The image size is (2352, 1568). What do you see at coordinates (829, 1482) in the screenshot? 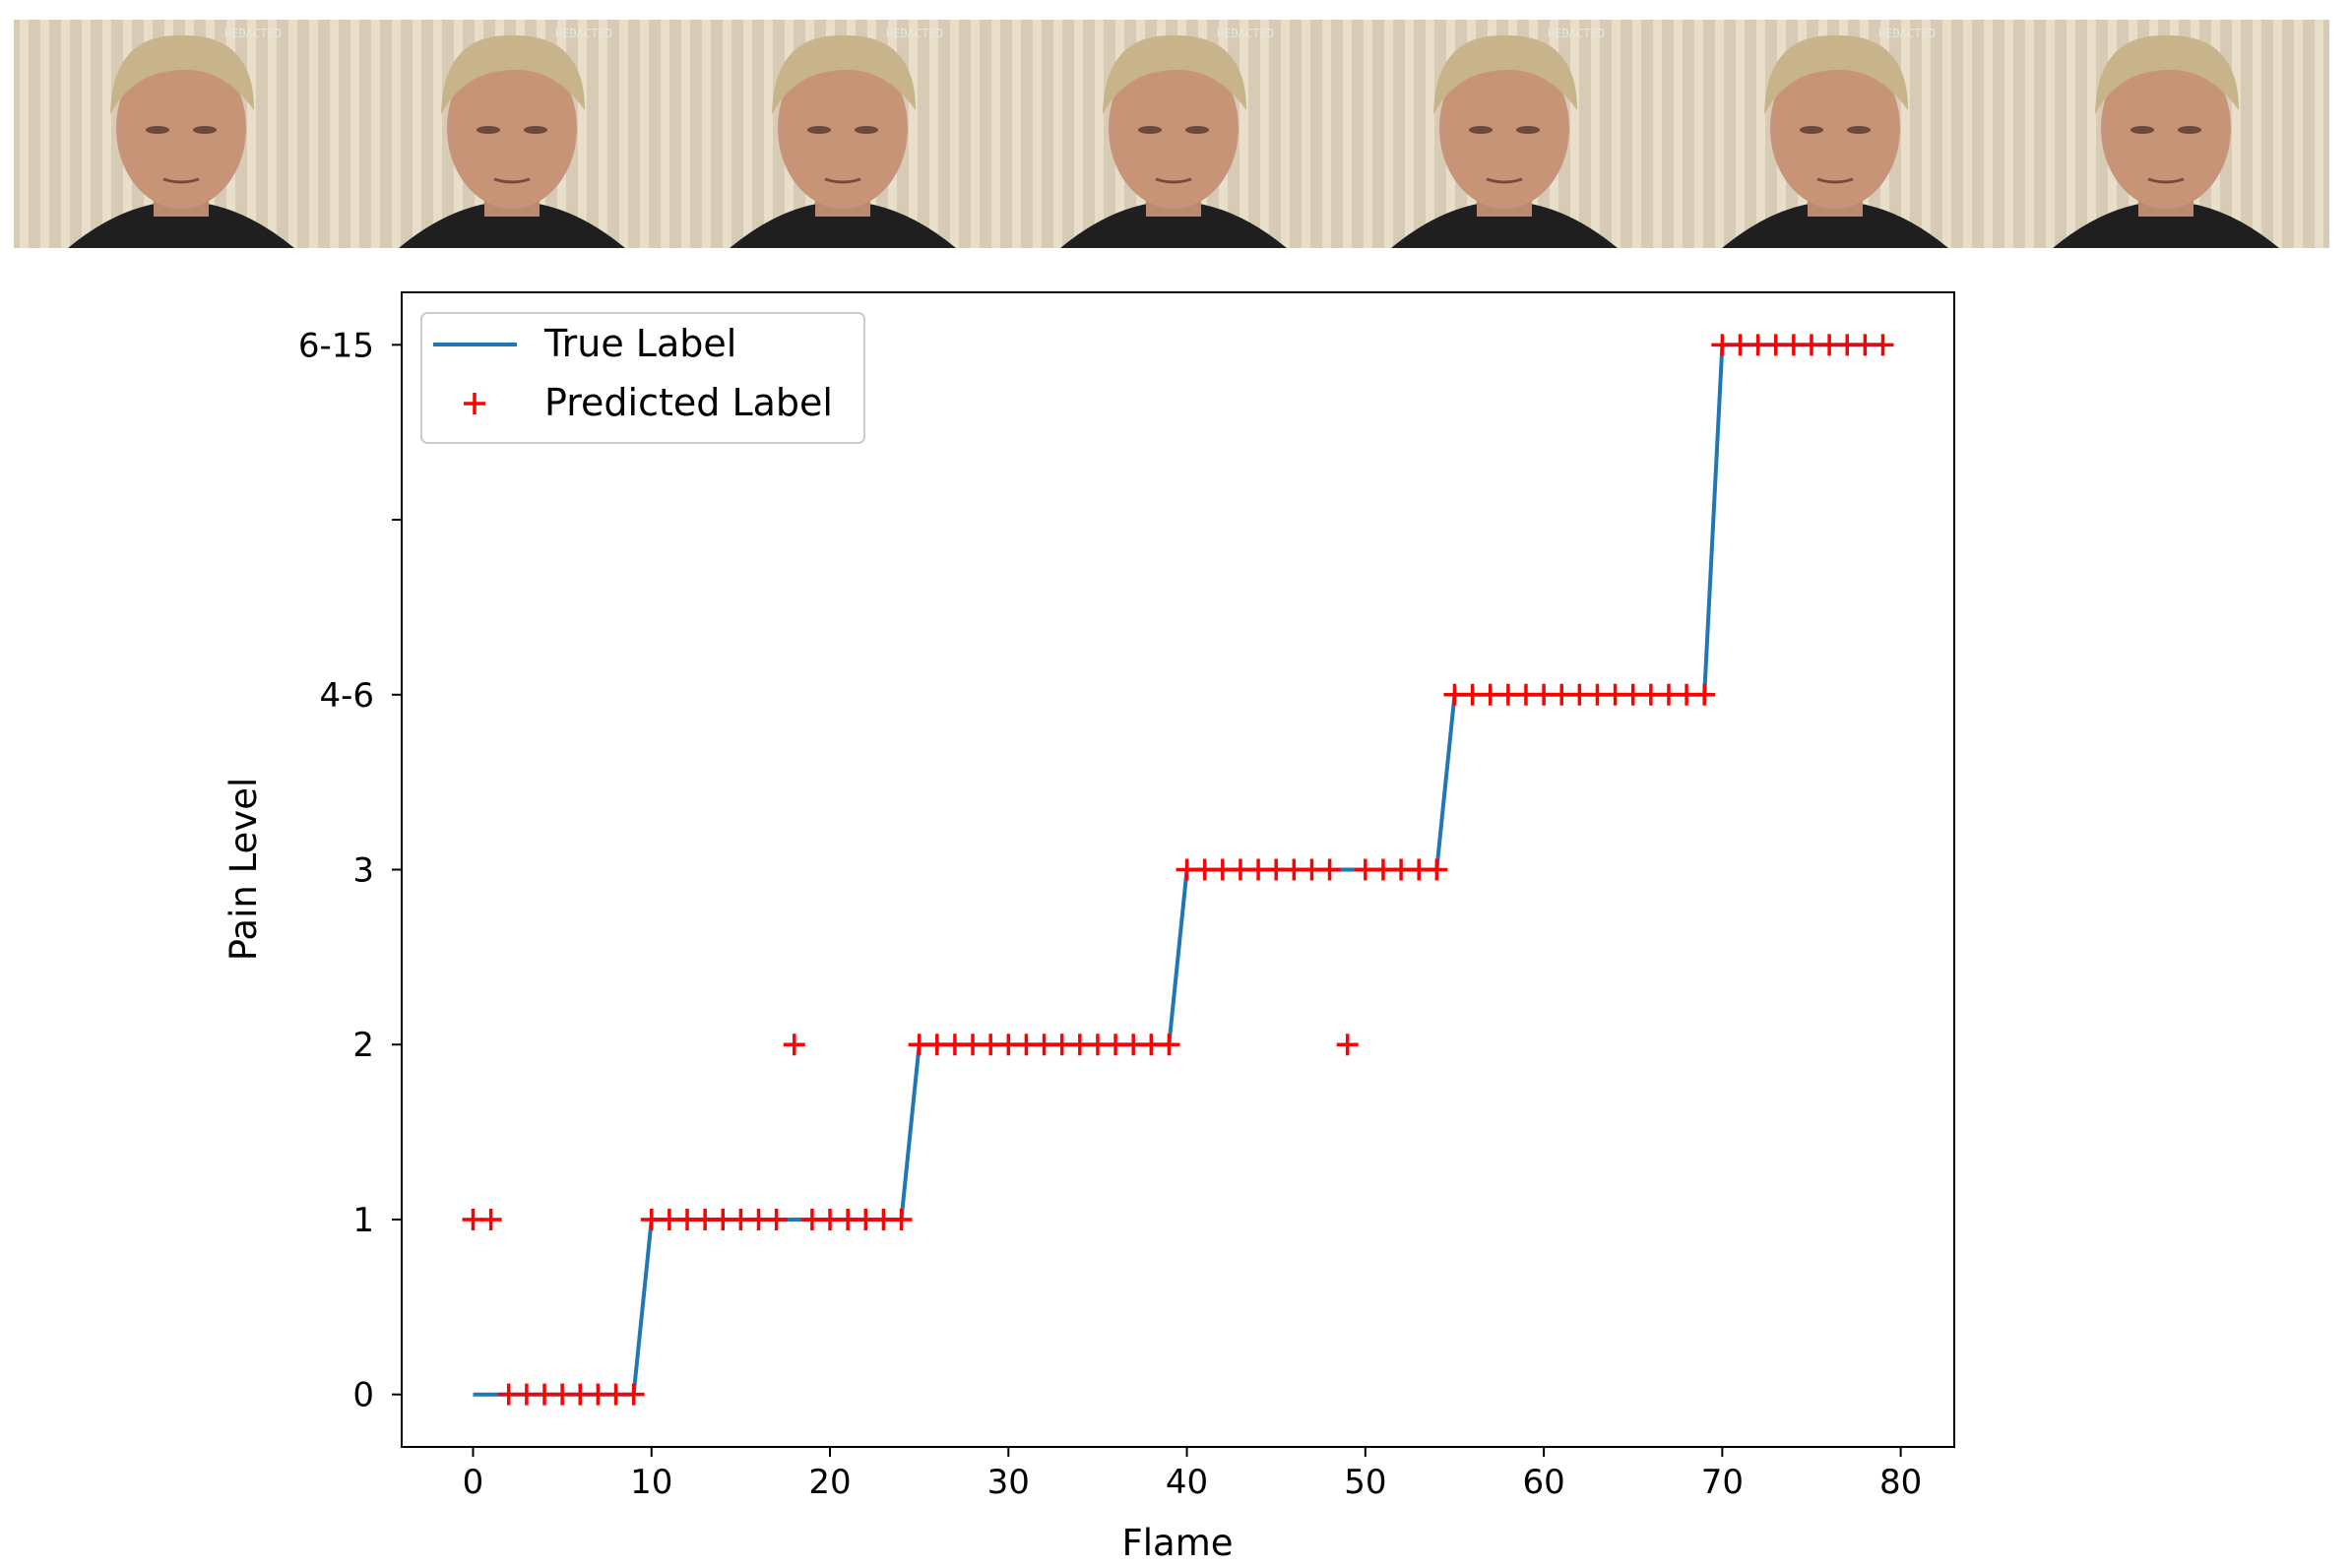
I see `x-tick-label: 20` at bounding box center [829, 1482].